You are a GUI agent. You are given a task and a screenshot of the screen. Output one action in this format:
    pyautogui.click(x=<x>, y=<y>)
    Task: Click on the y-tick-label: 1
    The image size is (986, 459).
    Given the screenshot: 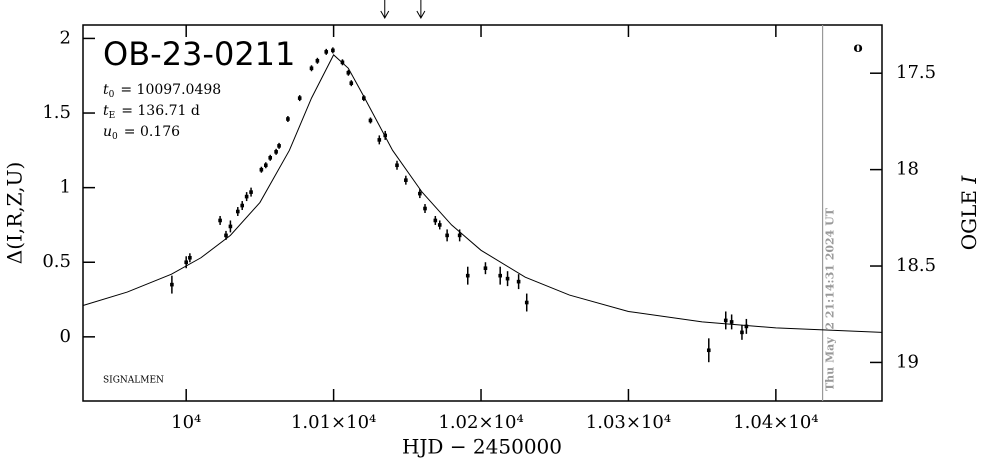 What is the action you would take?
    pyautogui.click(x=65, y=187)
    